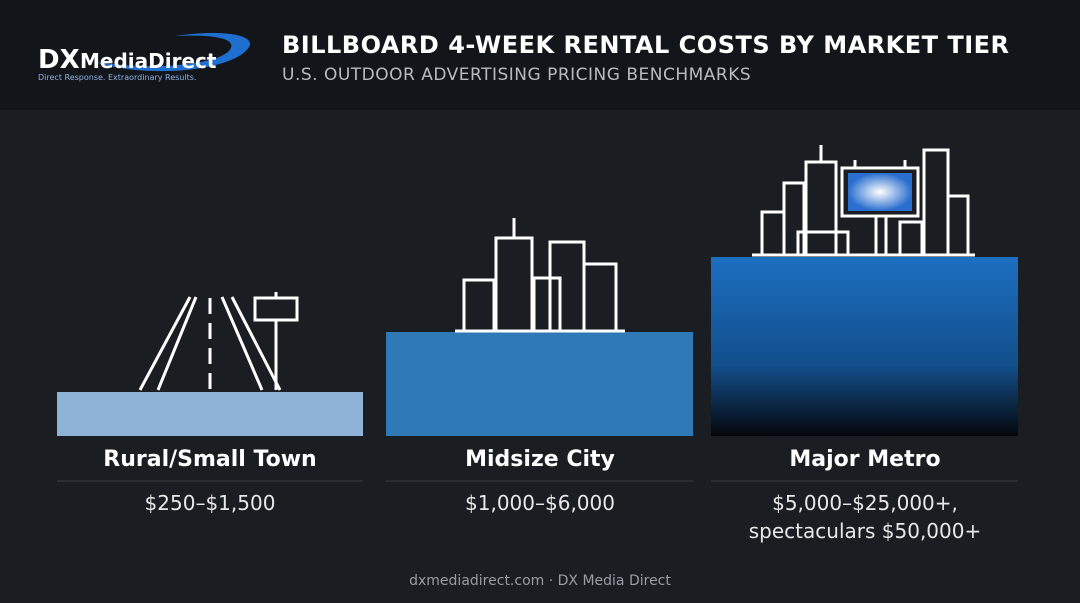 The height and width of the screenshot is (603, 1080). I want to click on tier-price: $5,000–$25,000+,, so click(865, 503).